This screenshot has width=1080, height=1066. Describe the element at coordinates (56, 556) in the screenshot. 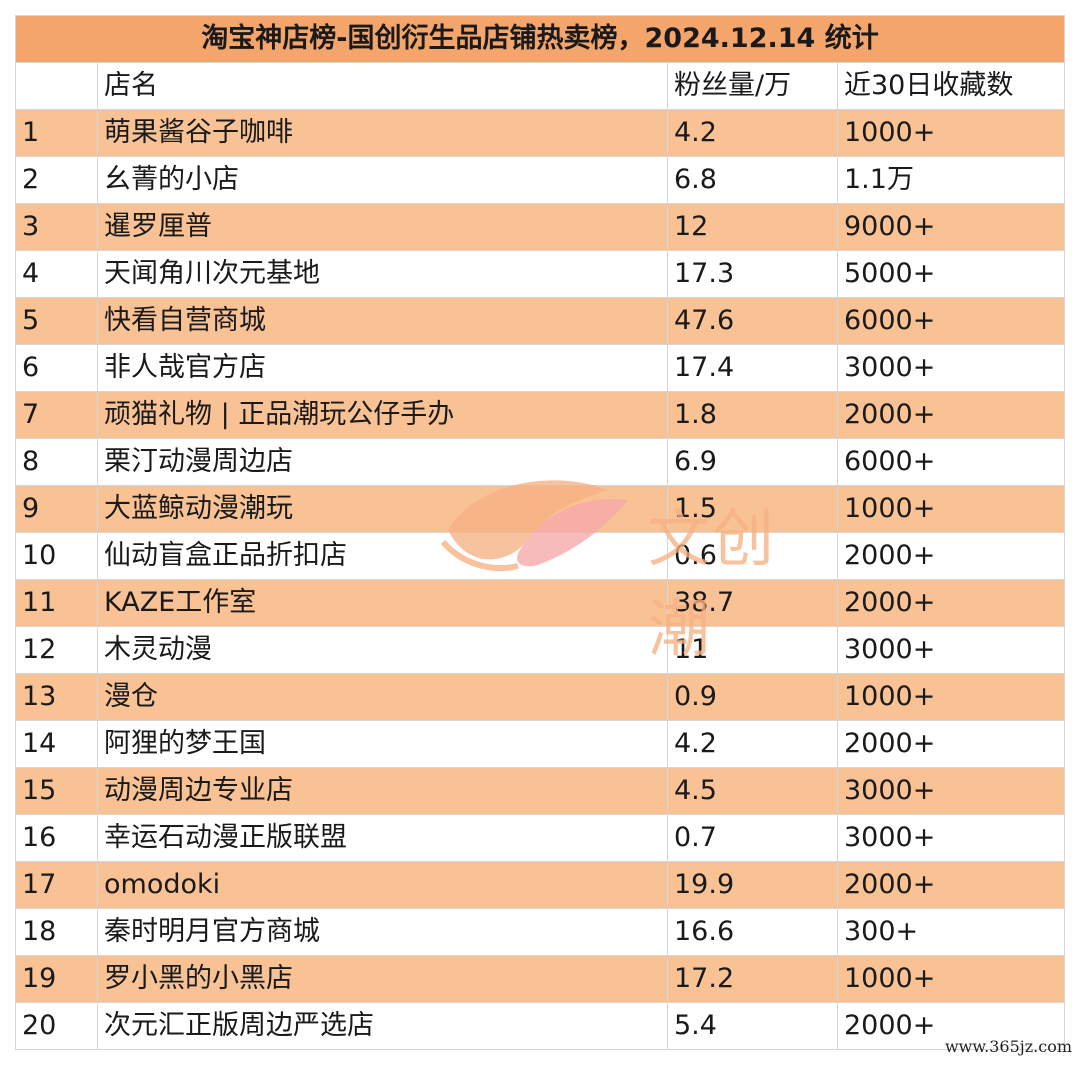

I see `rank-cell: 10` at that location.